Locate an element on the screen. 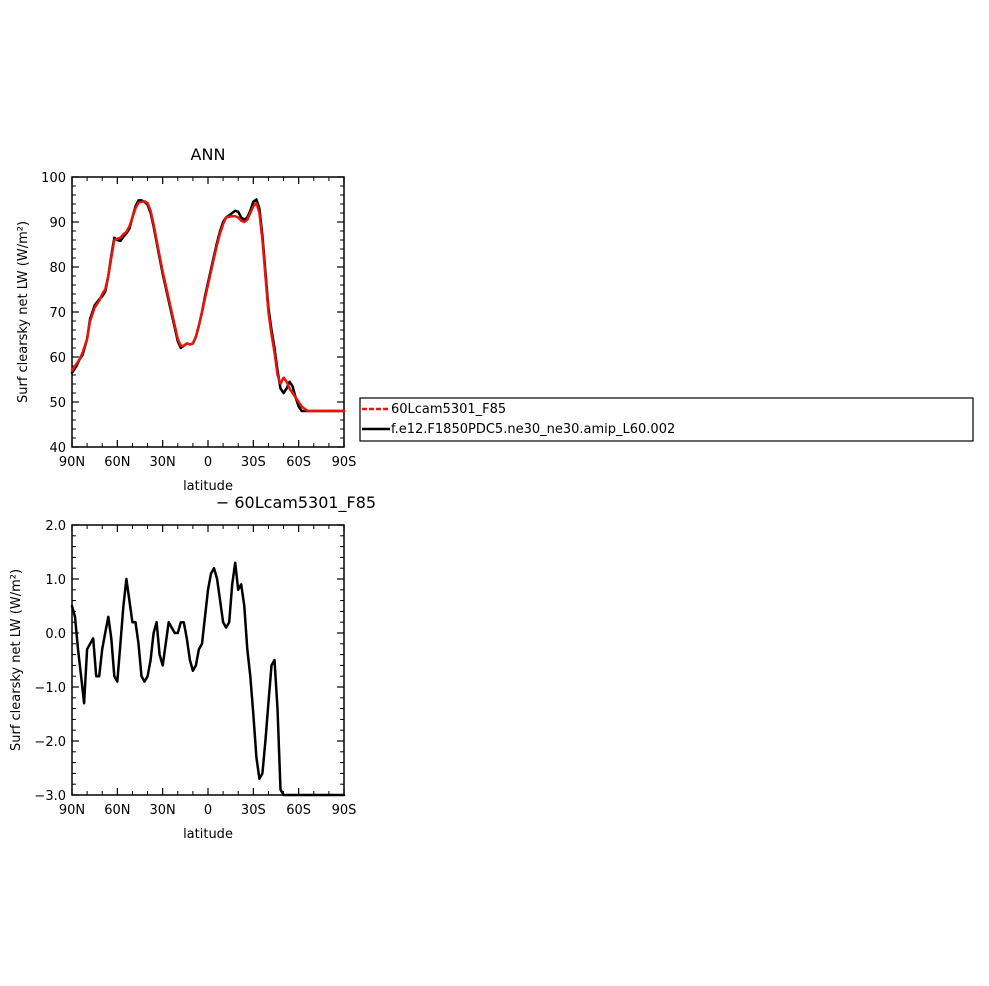 This screenshot has width=989, height=986. legend-box is located at coordinates (666, 419).